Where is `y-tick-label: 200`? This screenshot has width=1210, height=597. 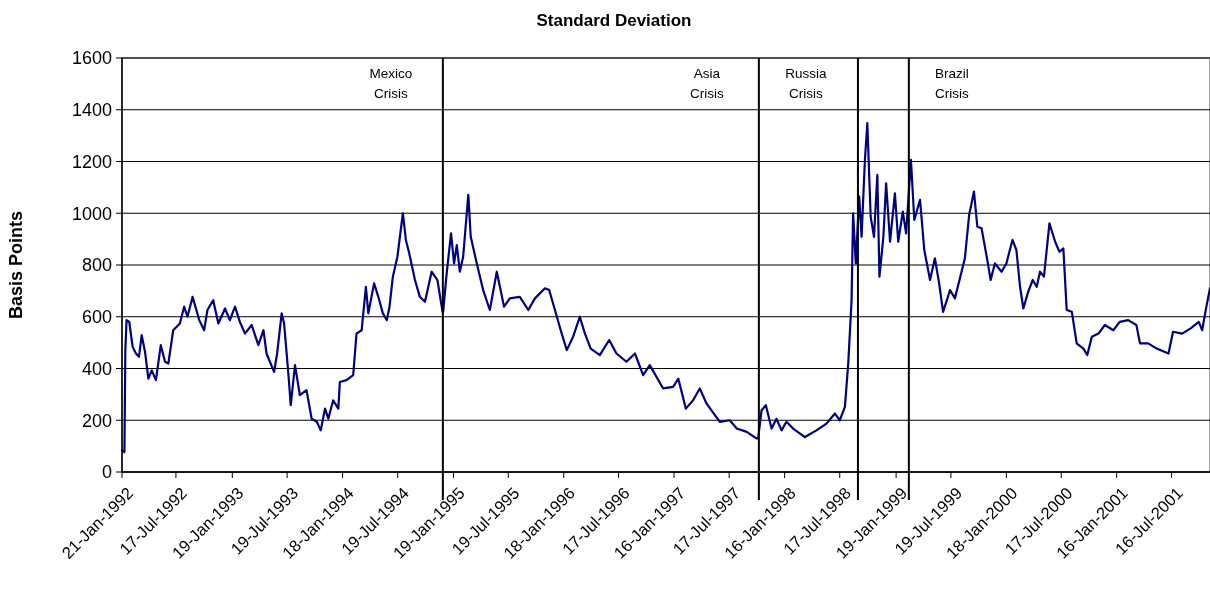 y-tick-label: 200 is located at coordinates (96, 420).